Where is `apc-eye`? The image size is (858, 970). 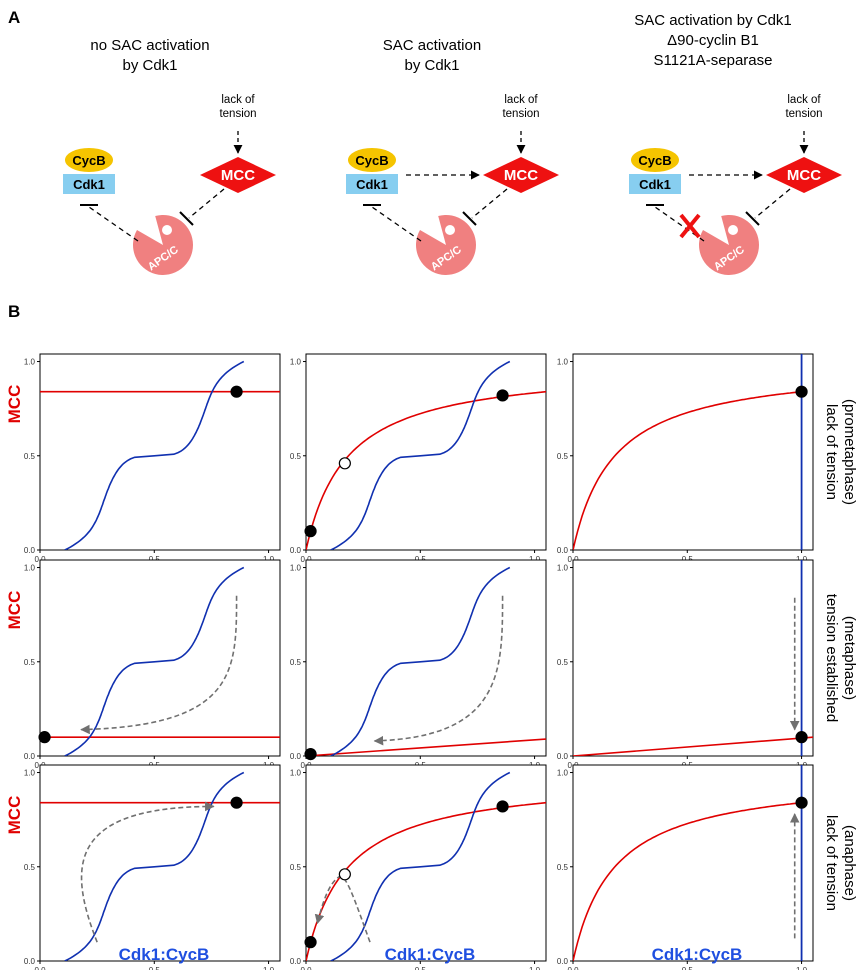 apc-eye is located at coordinates (167, 230).